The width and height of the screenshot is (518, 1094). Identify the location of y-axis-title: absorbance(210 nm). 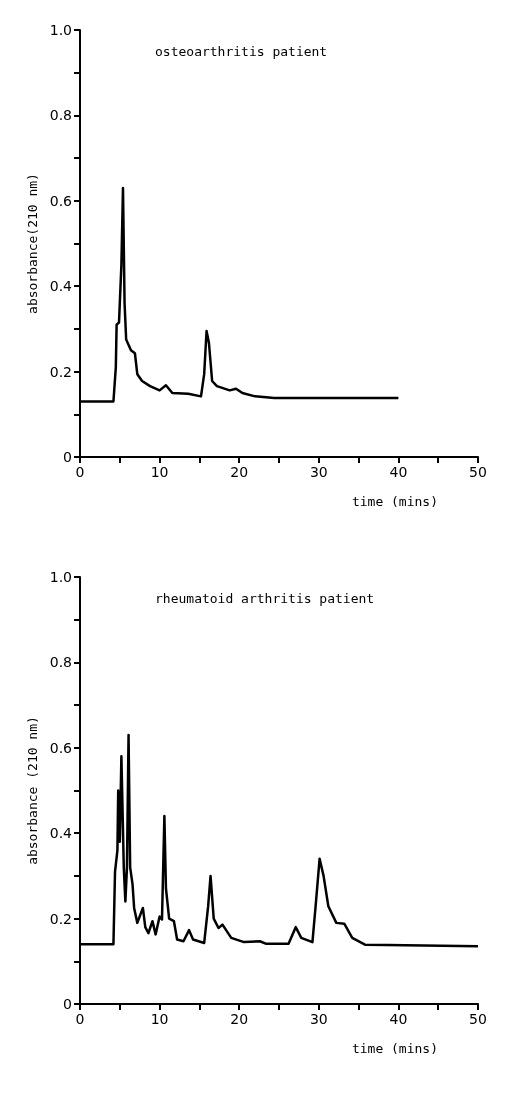
(32, 243).